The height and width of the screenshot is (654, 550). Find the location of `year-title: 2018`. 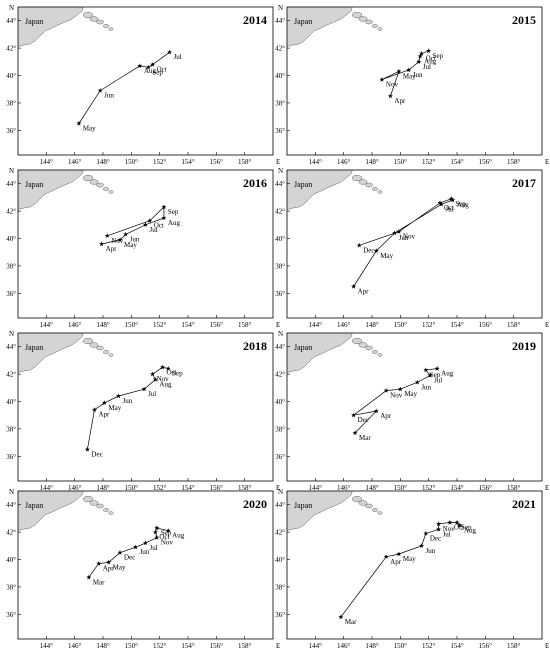

year-title: 2018 is located at coordinates (255, 346).